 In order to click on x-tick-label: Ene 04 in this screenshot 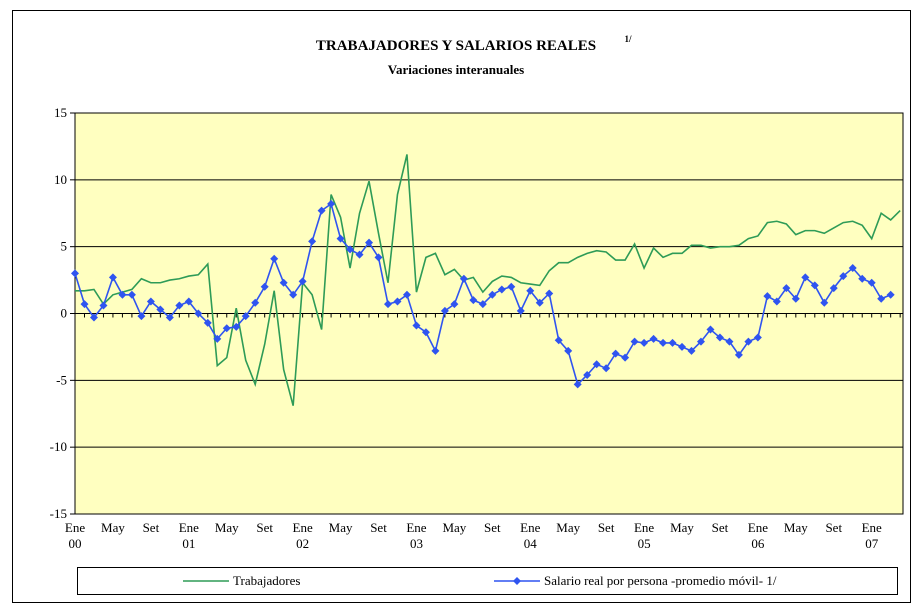, I will do `click(530, 535)`.